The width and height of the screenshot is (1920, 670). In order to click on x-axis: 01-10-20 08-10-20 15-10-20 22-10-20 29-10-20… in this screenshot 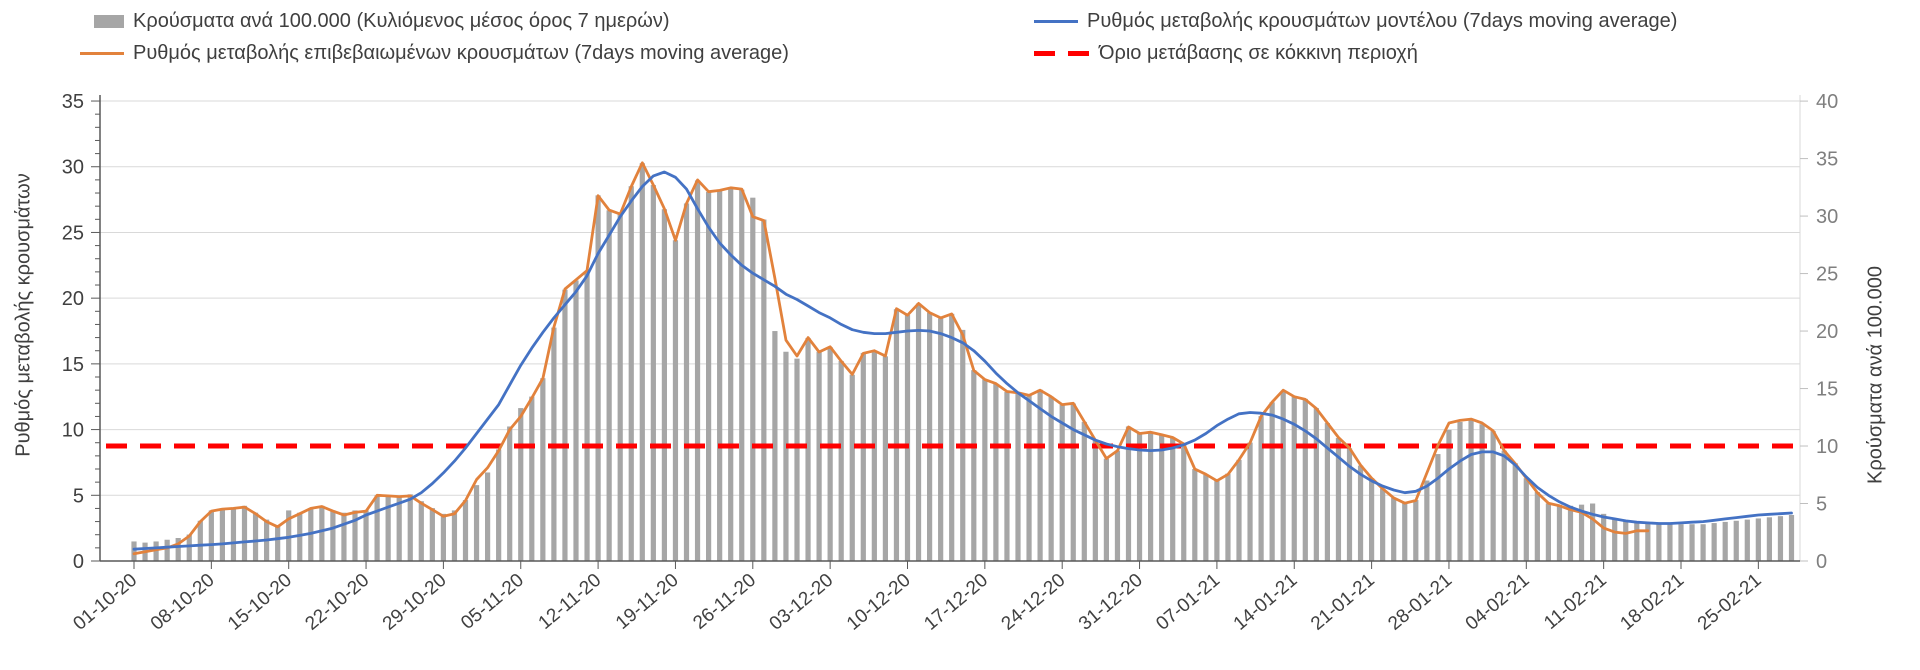, I will do `click(934, 597)`.